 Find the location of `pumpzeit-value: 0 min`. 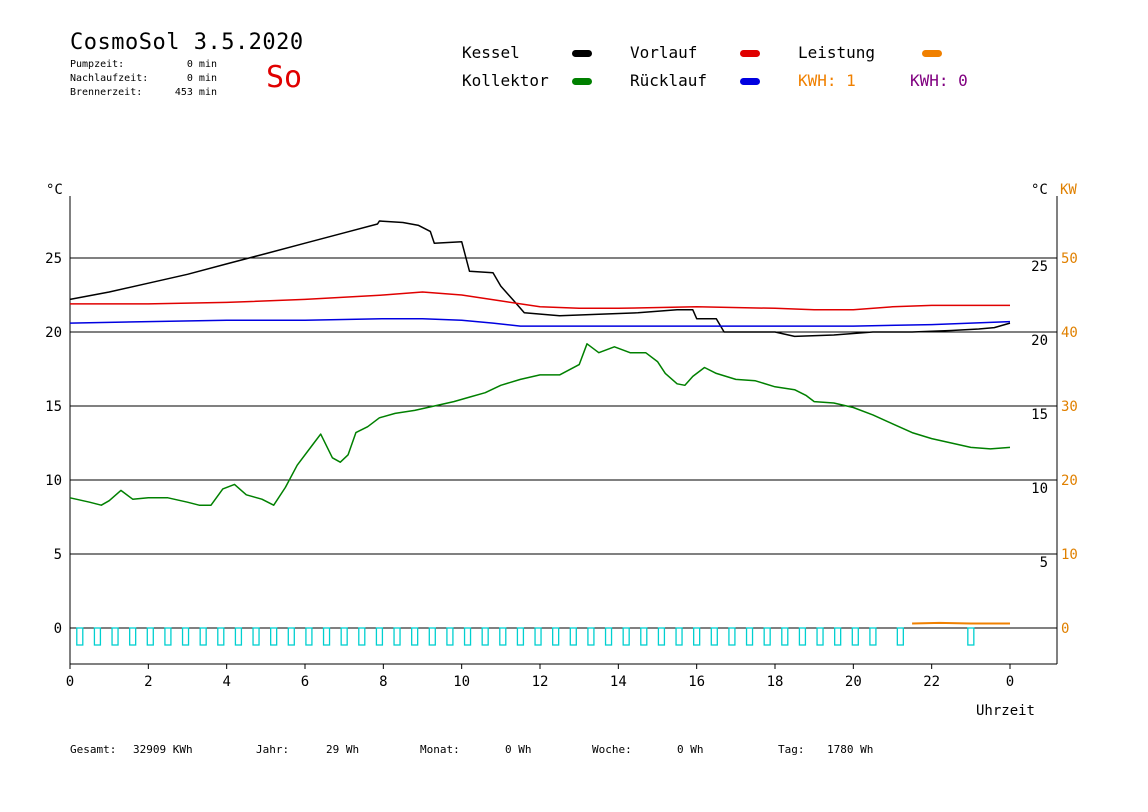

pumpzeit-value: 0 min is located at coordinates (201, 64).